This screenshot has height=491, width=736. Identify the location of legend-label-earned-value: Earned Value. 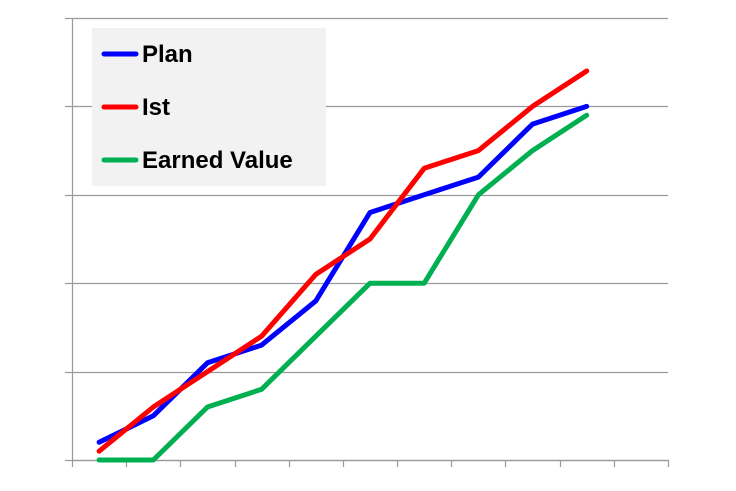
(217, 160).